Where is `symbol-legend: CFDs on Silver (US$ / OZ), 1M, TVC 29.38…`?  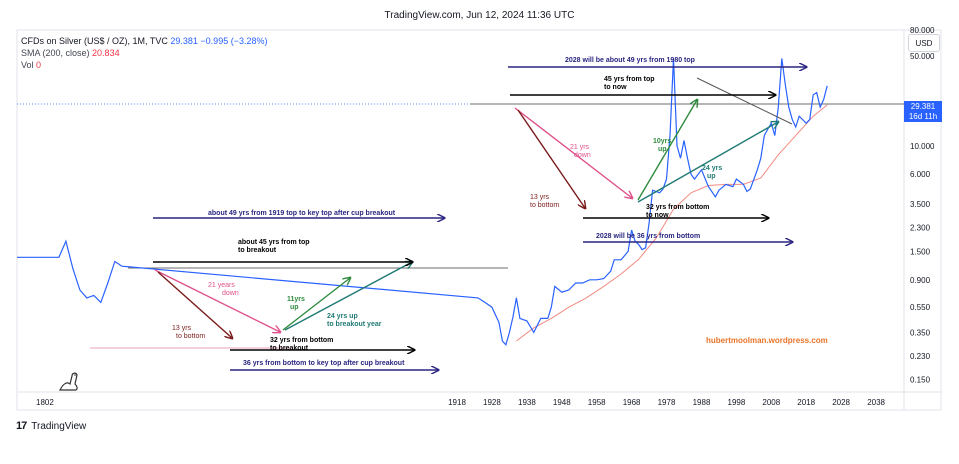
symbol-legend: CFDs on Silver (US$ / OZ), 1M, TVC 29.38… is located at coordinates (144, 41).